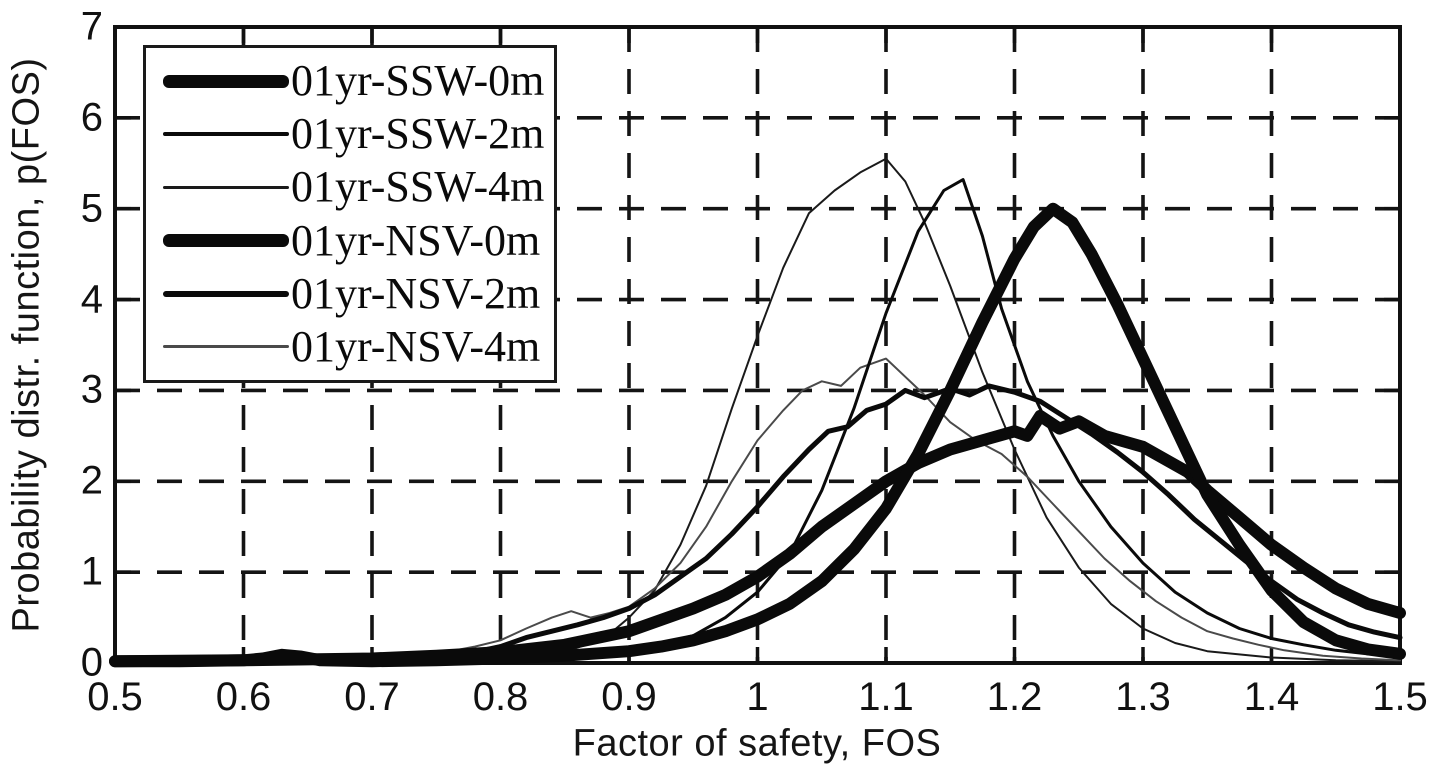 Image resolution: width=1440 pixels, height=774 pixels. Describe the element at coordinates (91, 571) in the screenshot. I see `y-tick-label: 1` at that location.